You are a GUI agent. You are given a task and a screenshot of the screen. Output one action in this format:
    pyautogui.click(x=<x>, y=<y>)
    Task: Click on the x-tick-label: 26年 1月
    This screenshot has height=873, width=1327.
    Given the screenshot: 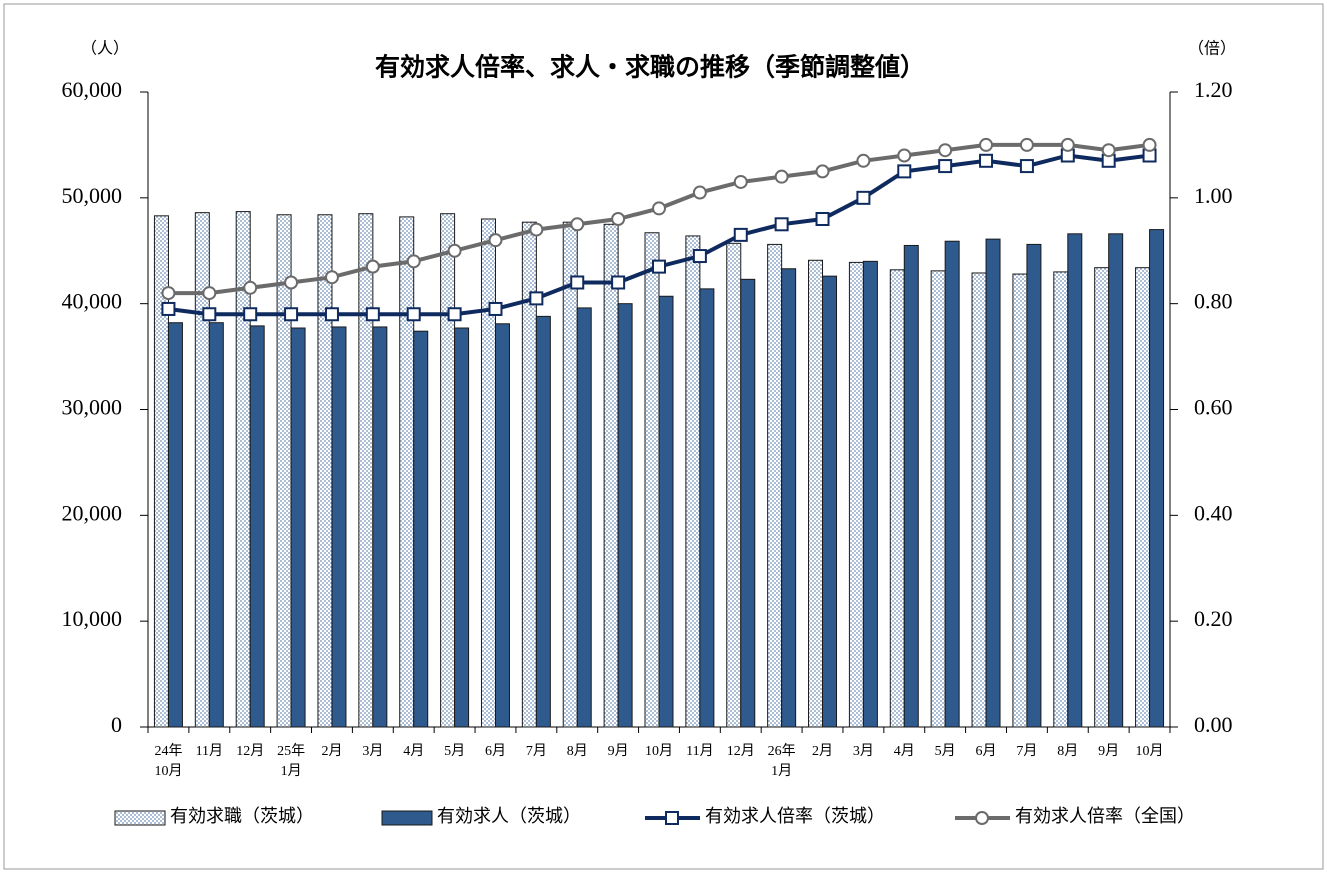 What is the action you would take?
    pyautogui.click(x=781, y=761)
    